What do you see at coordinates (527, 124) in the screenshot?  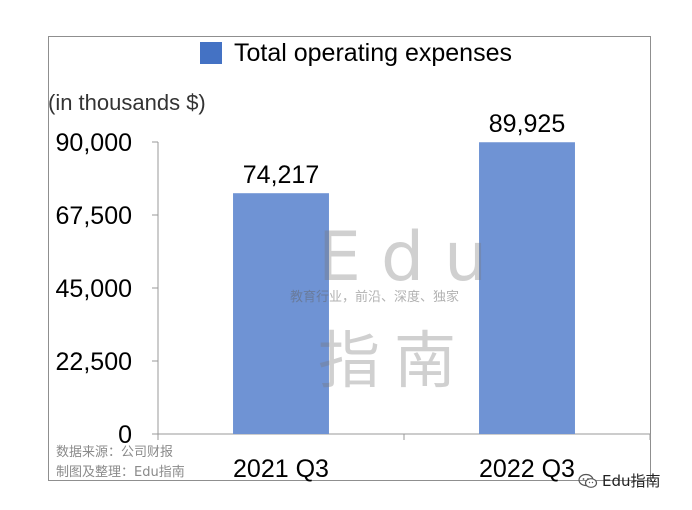 I see `bar-value-label: 89,925` at bounding box center [527, 124].